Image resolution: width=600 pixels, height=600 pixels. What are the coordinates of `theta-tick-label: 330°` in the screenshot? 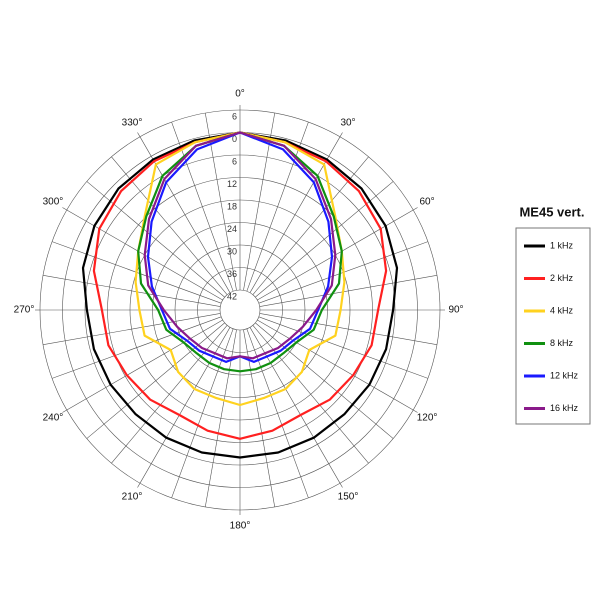 It's located at (132, 123).